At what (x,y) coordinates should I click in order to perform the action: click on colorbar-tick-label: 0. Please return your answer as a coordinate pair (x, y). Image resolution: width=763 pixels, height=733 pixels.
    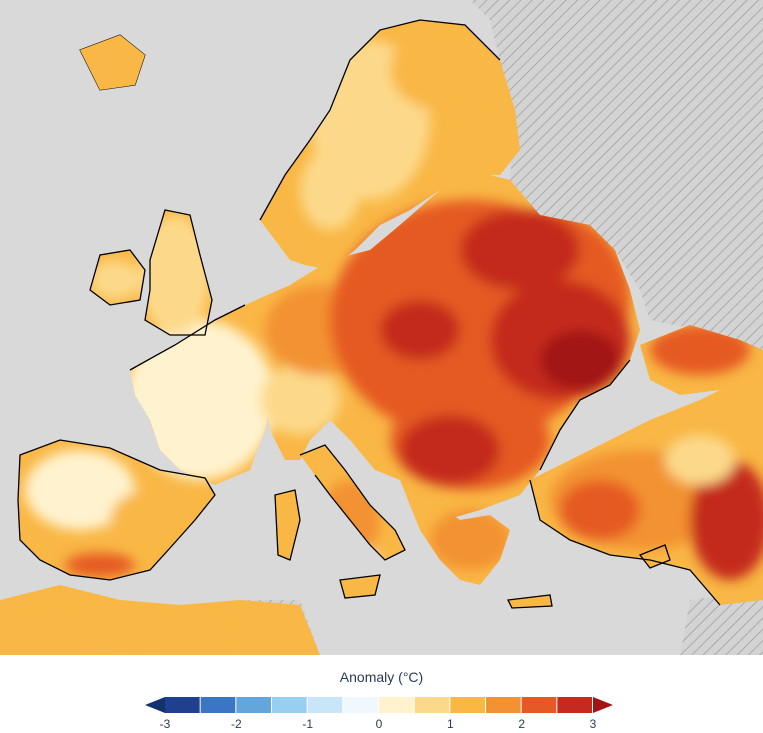
    Looking at the image, I should click on (379, 724).